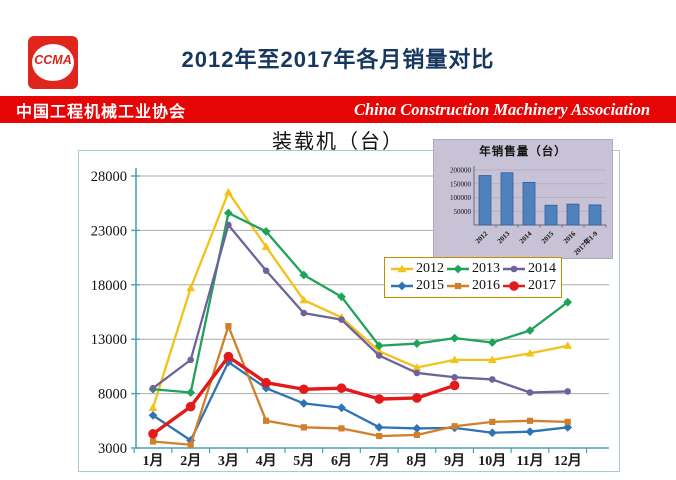 The height and width of the screenshot is (480, 676). I want to click on inset-x-tick-label: 2013, so click(504, 237).